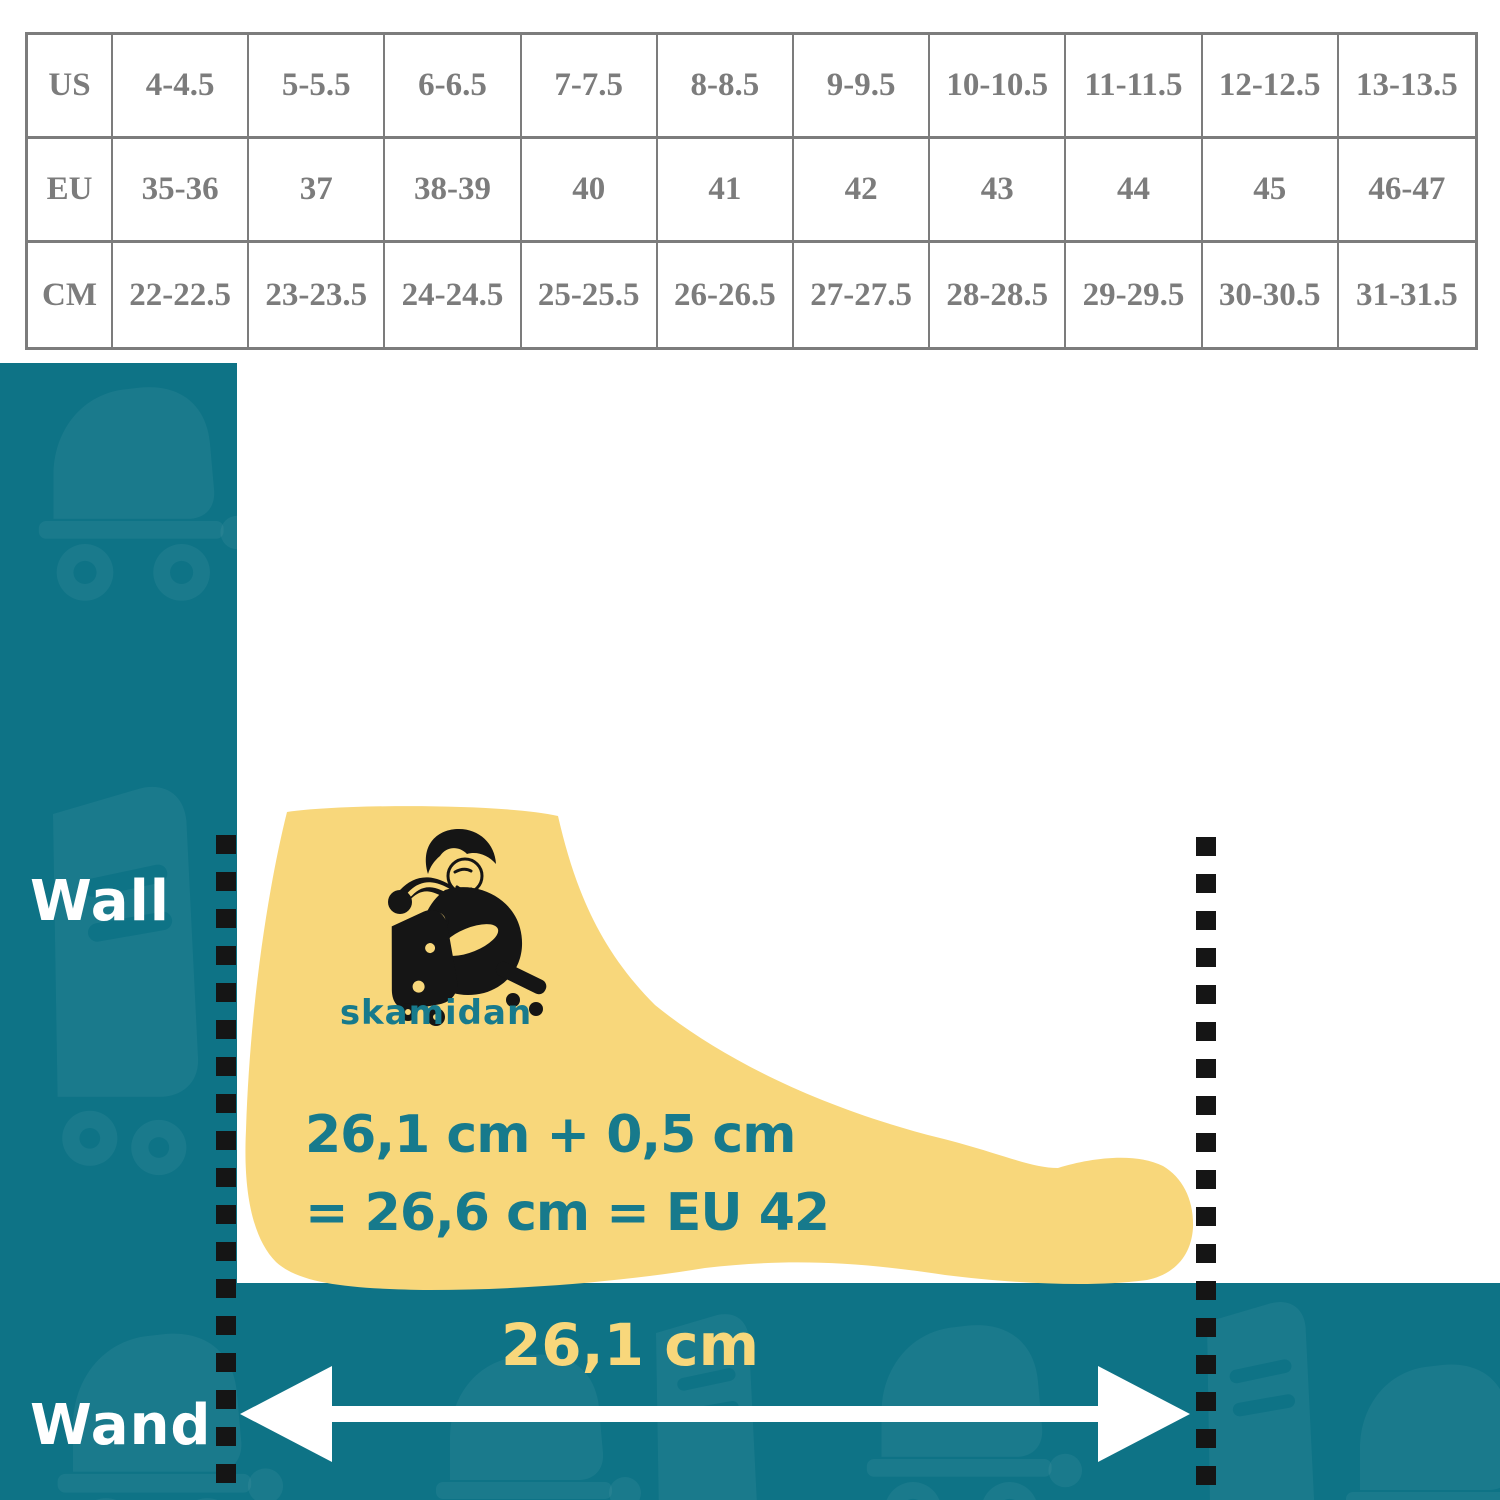  What do you see at coordinates (1271, 295) in the screenshot?
I see `cell-cm-8: 30-30.5` at bounding box center [1271, 295].